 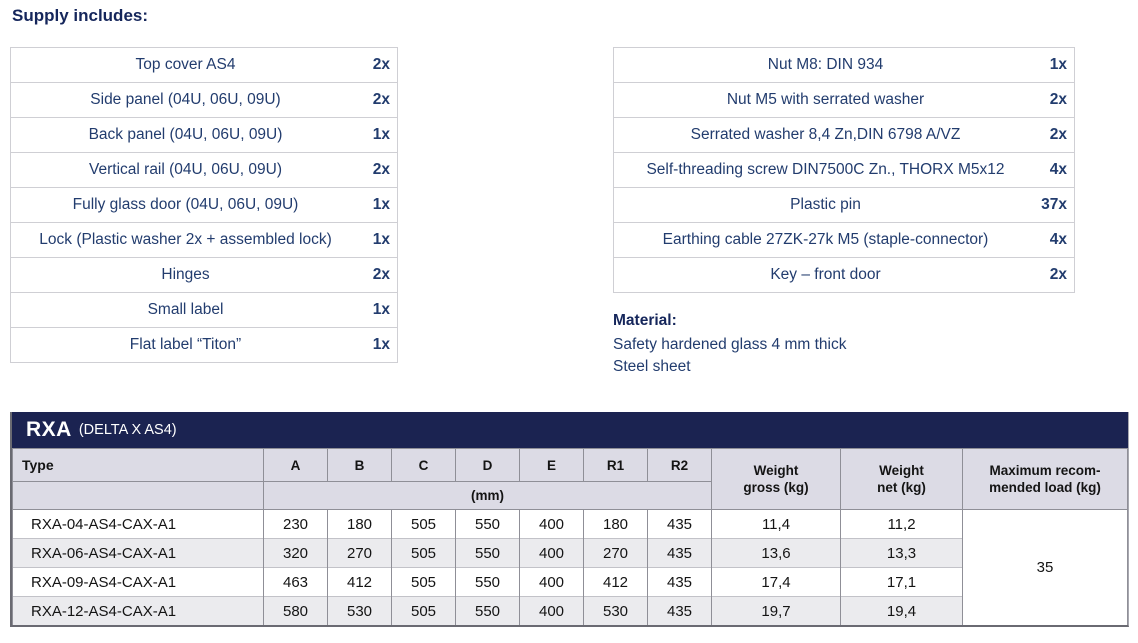 I want to click on supply-item-label: Serrated washer 8,4 Zn,DIN 6798 A/VZ, so click(x=825, y=134).